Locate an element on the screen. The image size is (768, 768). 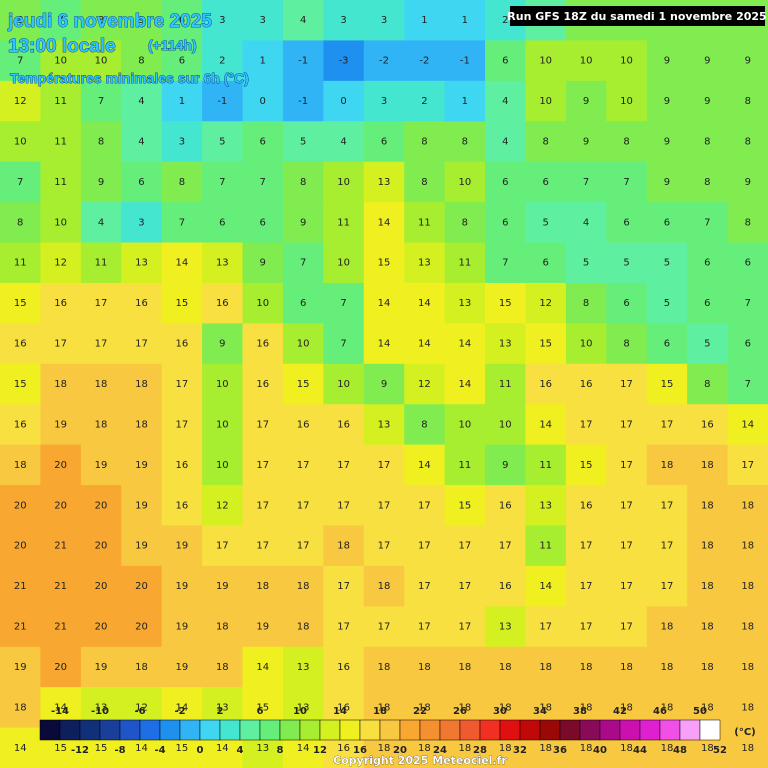
cell-value: 0 is located at coordinates (263, 101).